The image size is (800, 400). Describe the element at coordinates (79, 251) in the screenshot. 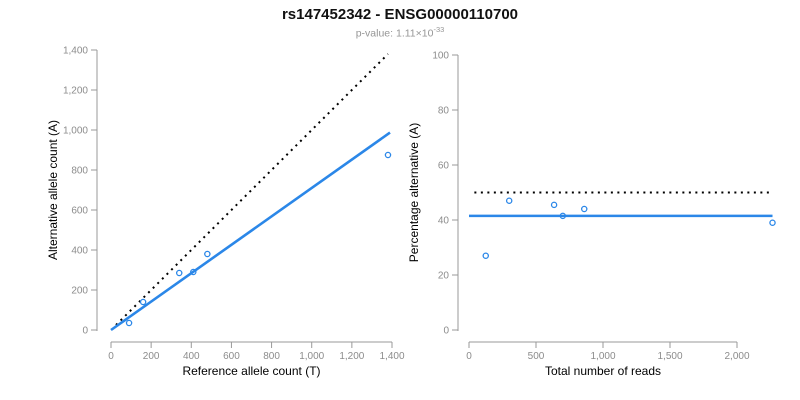

I see `y-tick-label: 400` at that location.